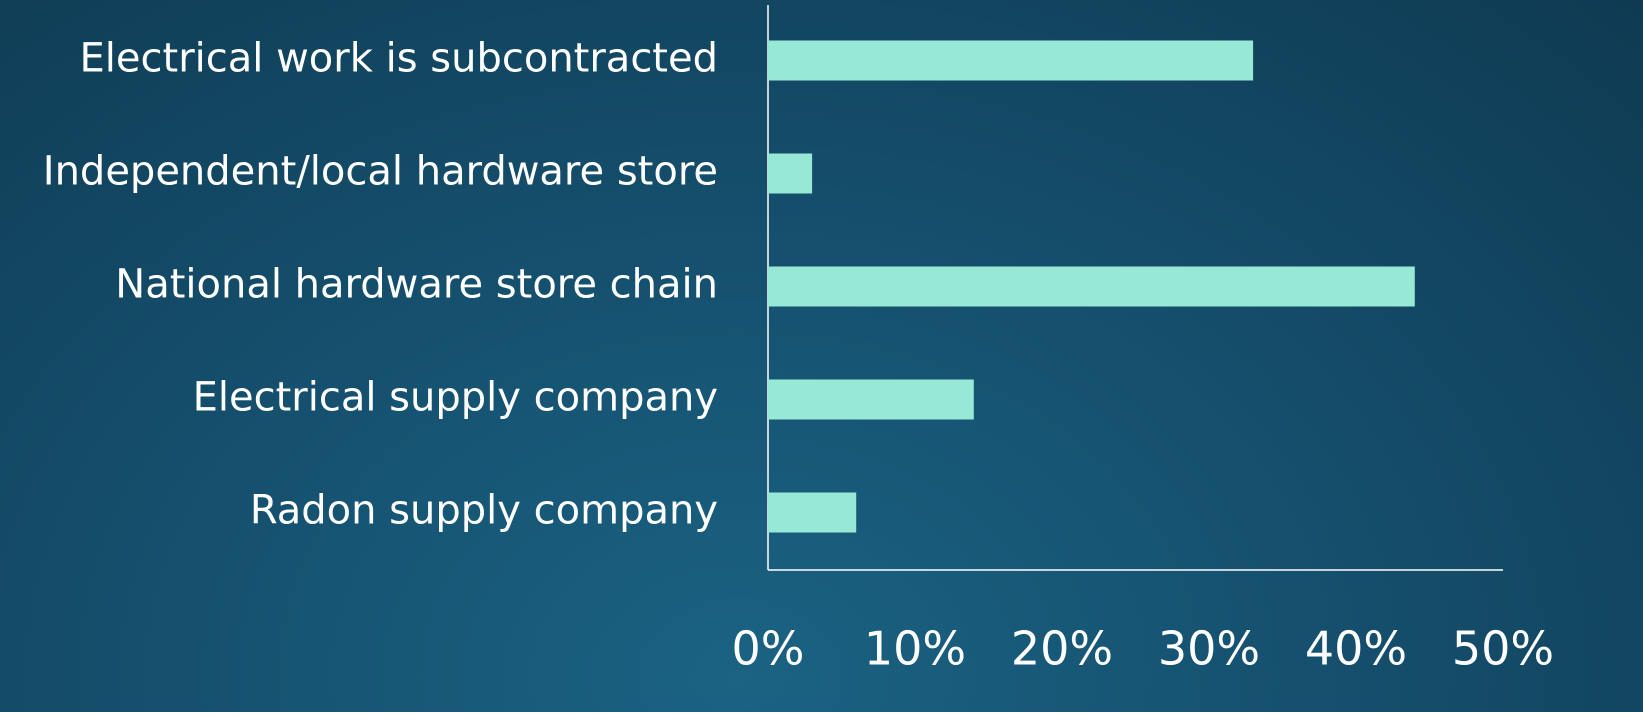  Describe the element at coordinates (1209, 649) in the screenshot. I see `x-tick-label: 30%` at that location.